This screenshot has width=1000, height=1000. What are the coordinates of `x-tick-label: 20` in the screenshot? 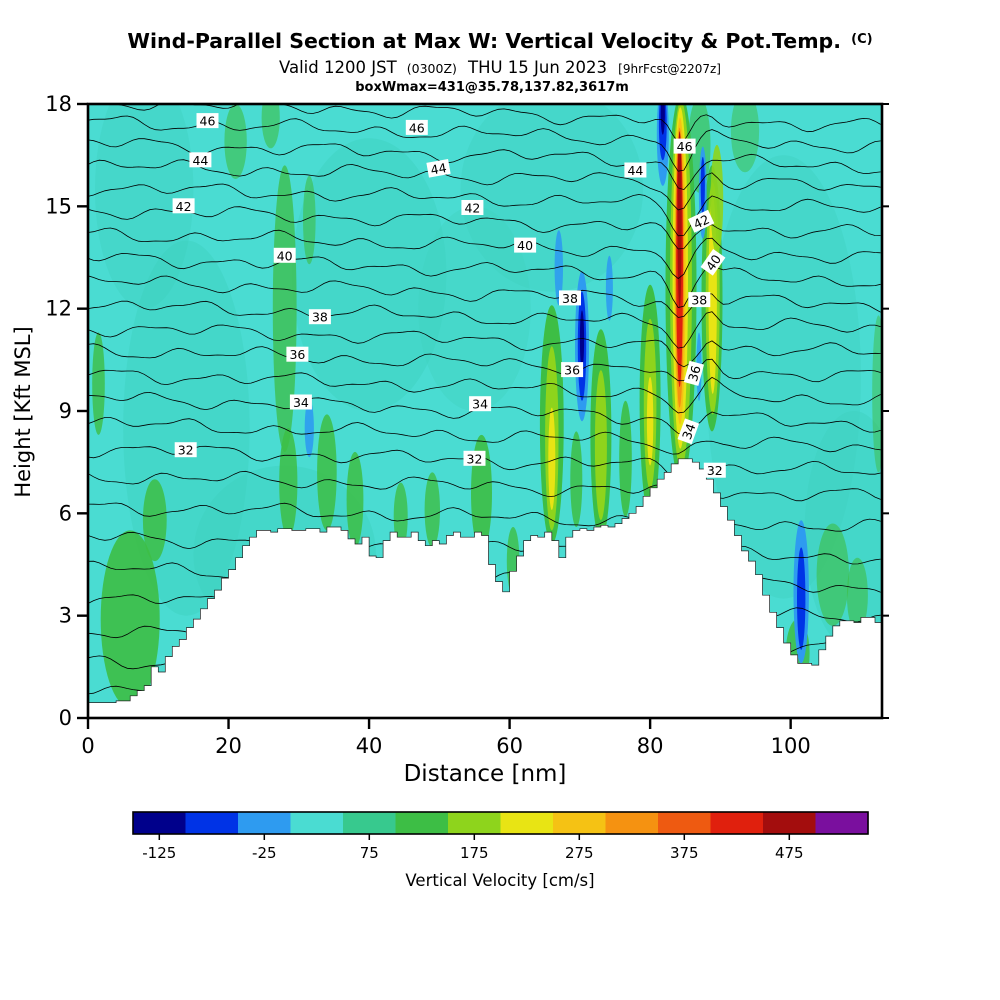 It's located at (228, 746).